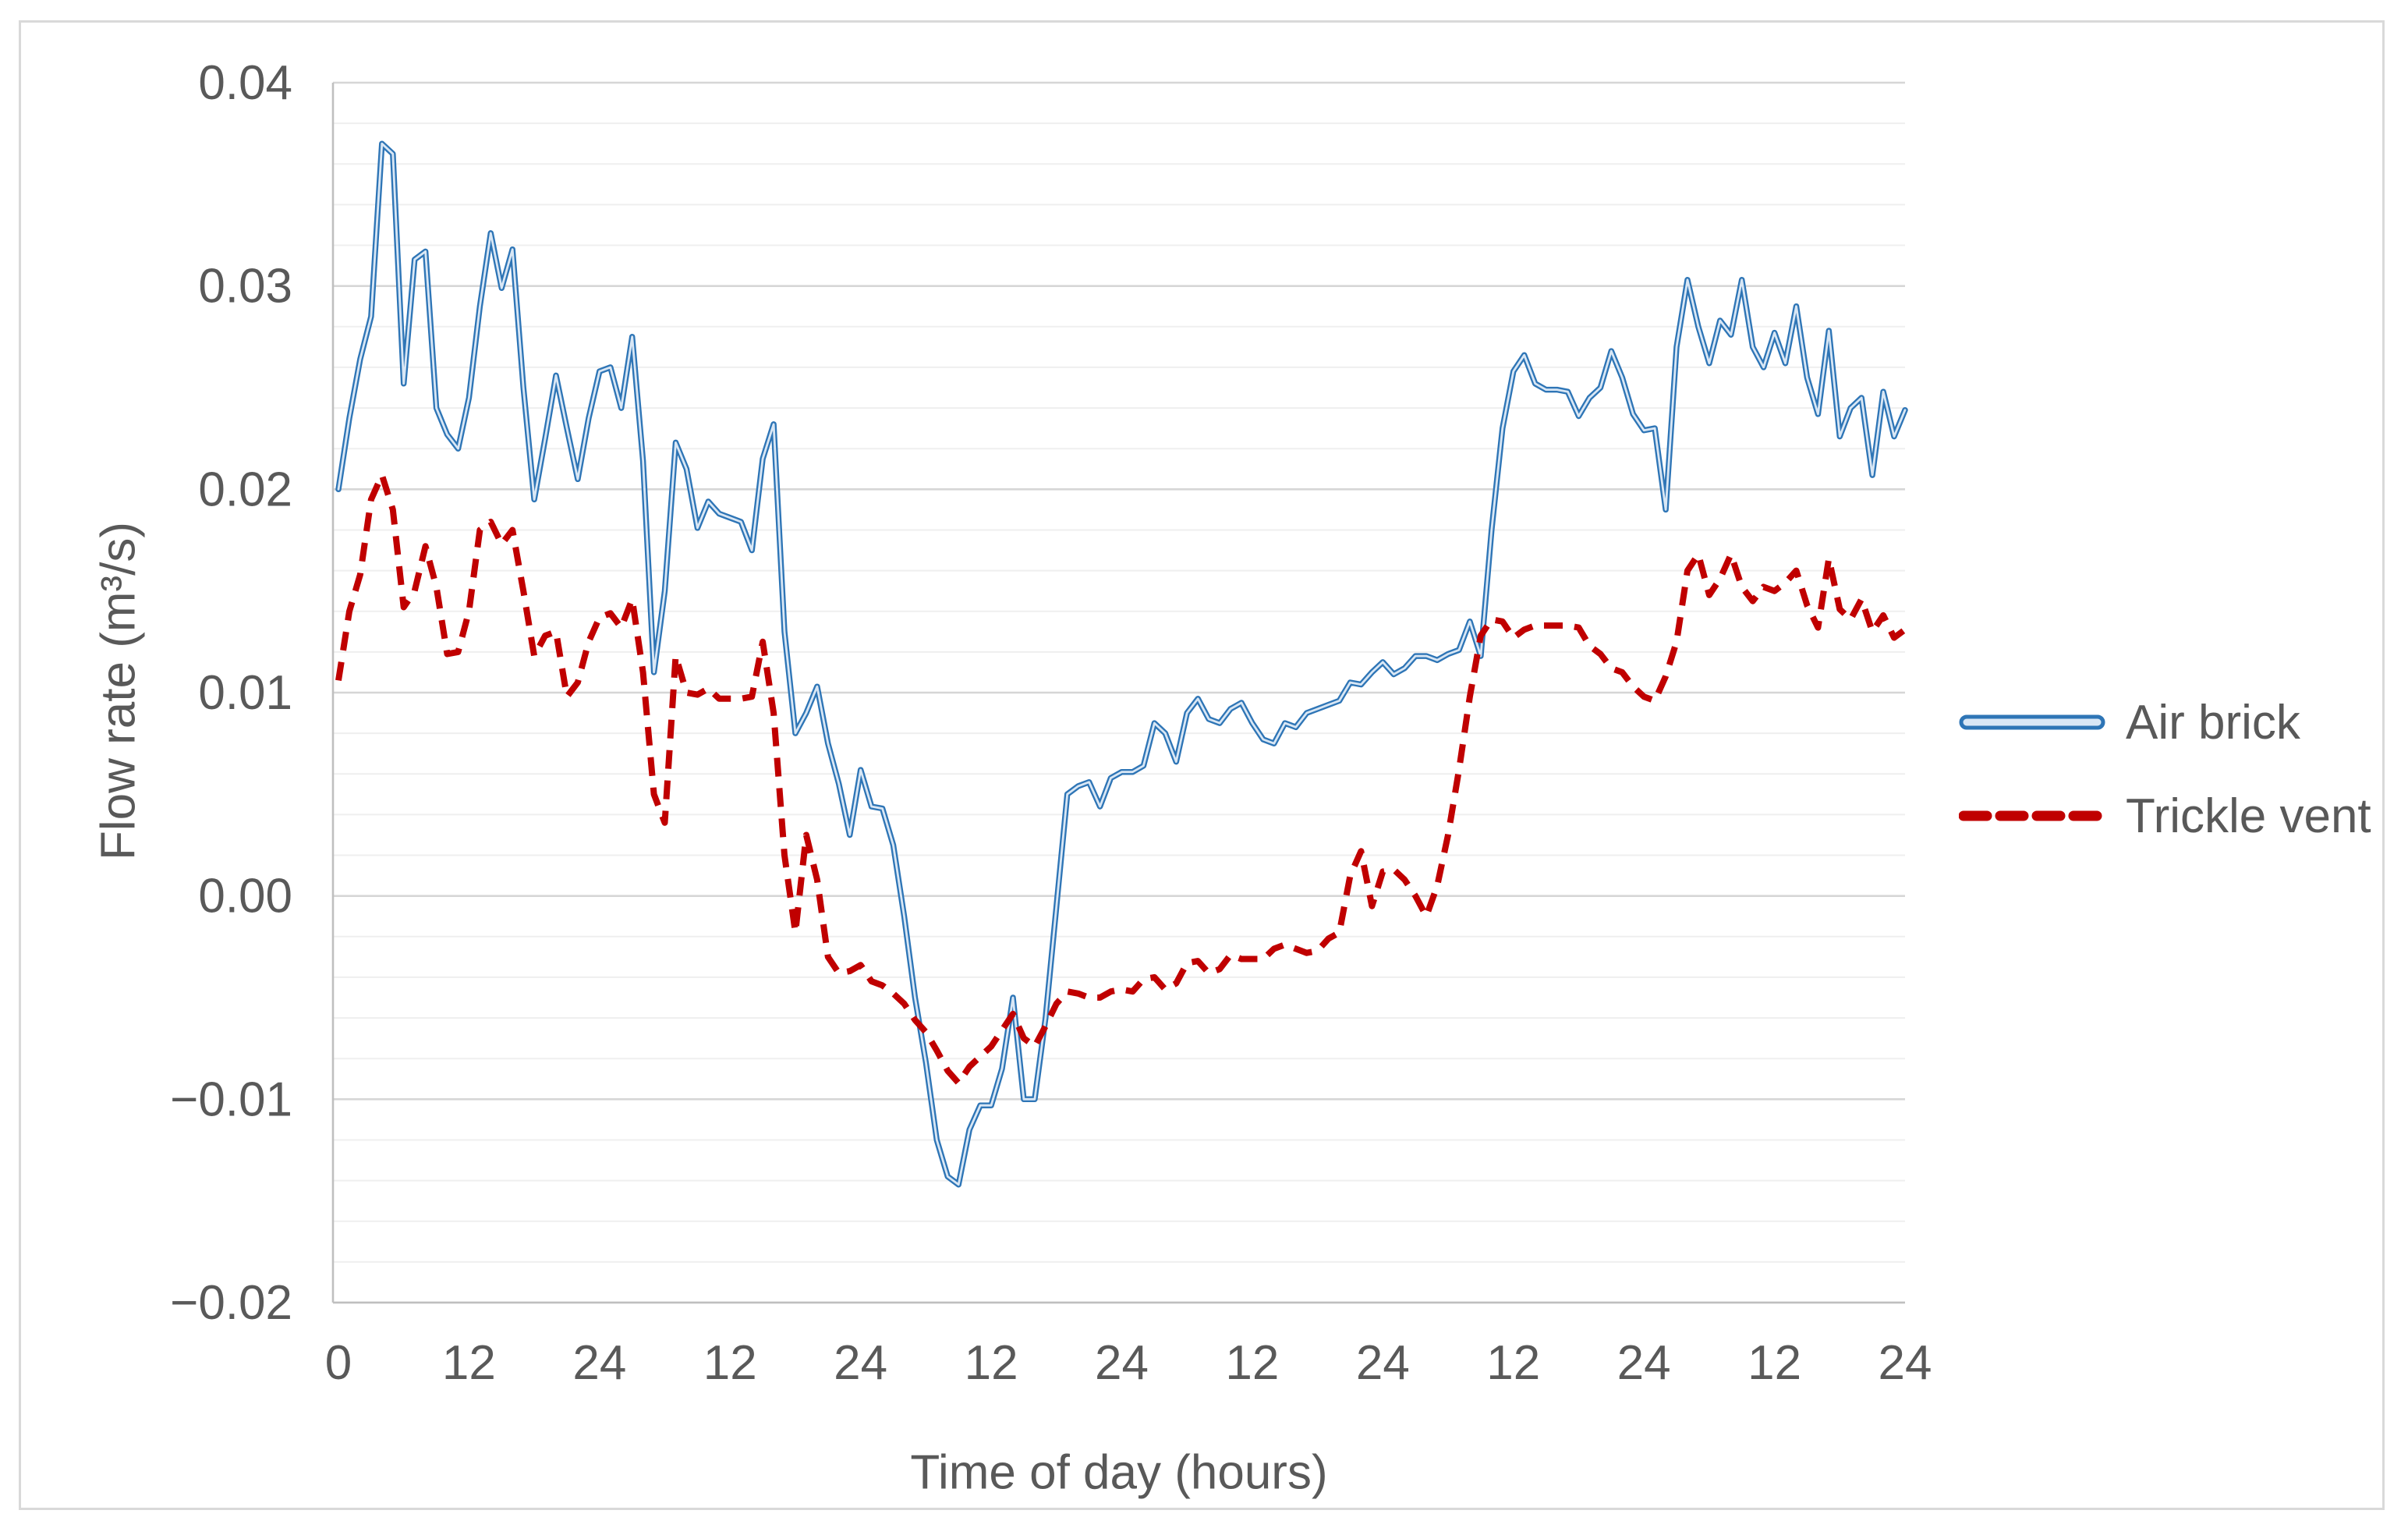  Describe the element at coordinates (245, 83) in the screenshot. I see `svg-text: 0.04` at that location.